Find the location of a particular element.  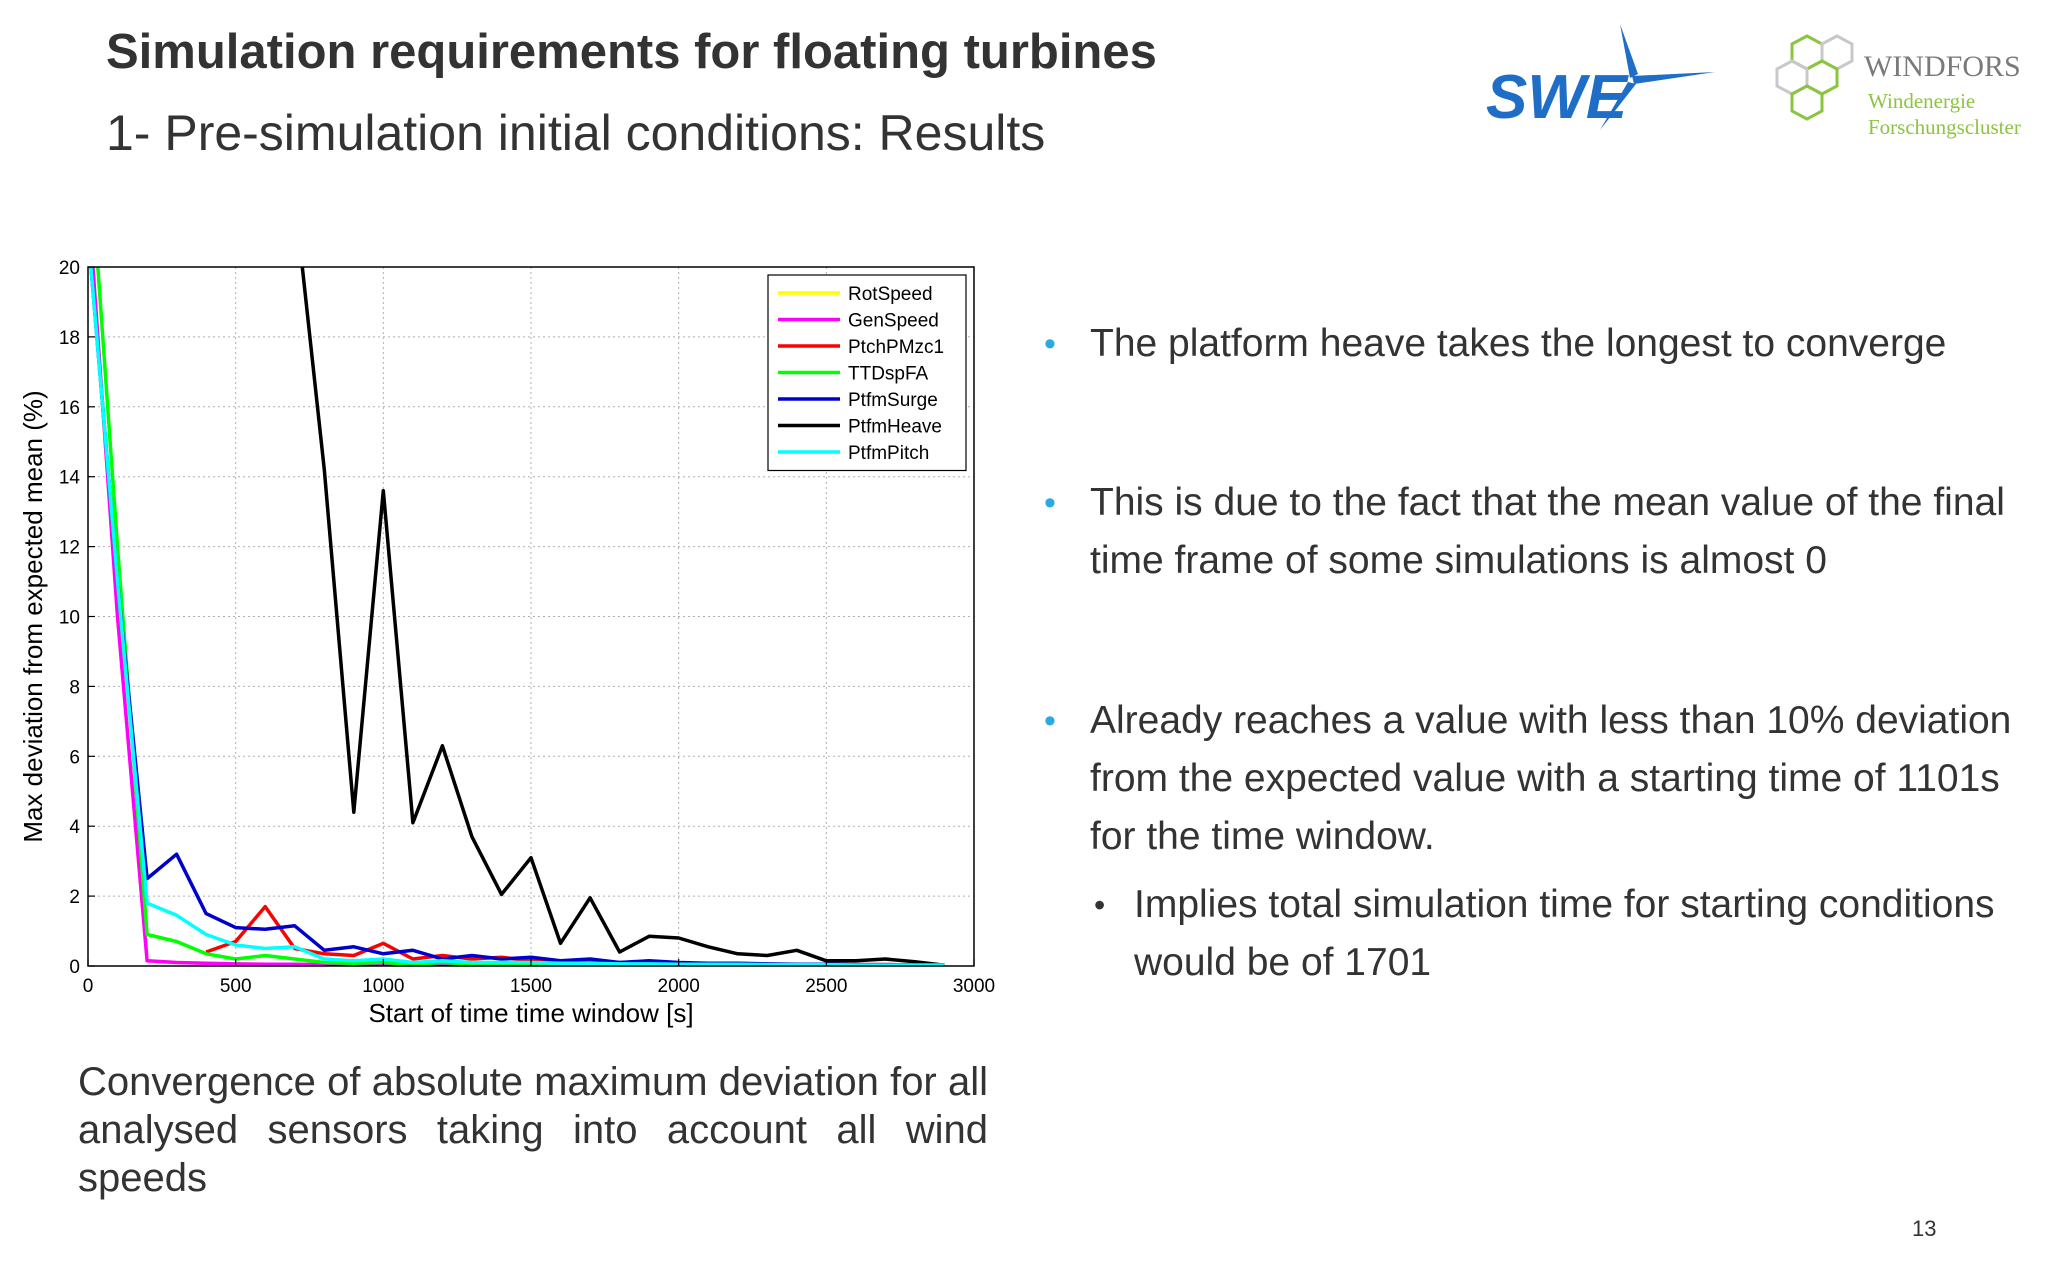

x-tick-label: 1000 is located at coordinates (383, 986).